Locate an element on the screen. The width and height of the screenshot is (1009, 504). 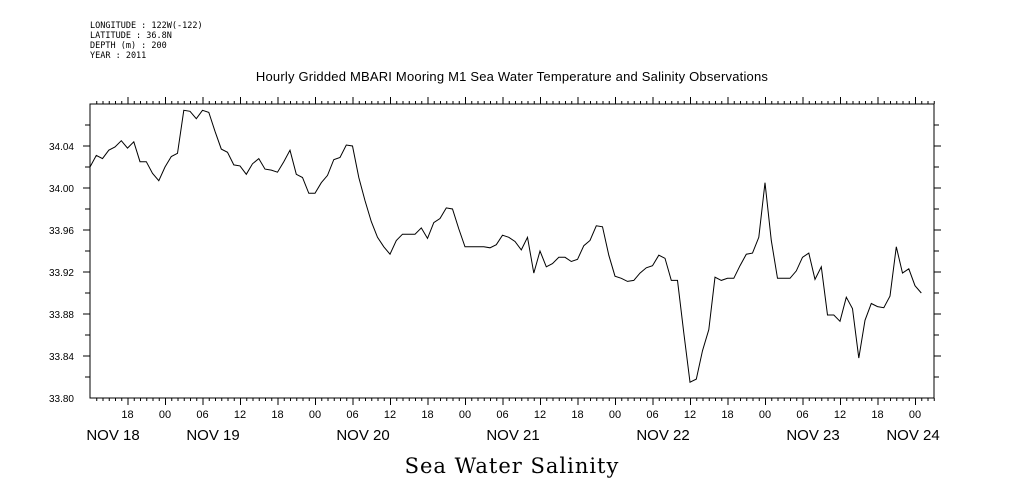
x-axis-label: Sea Water Salinity is located at coordinates (512, 466).